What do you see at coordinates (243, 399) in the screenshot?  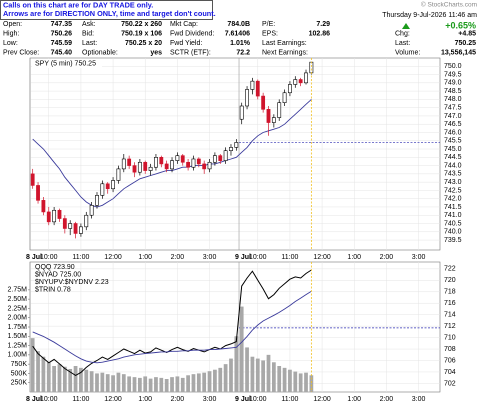 I see `day-label: 9 Jul` at bounding box center [243, 399].